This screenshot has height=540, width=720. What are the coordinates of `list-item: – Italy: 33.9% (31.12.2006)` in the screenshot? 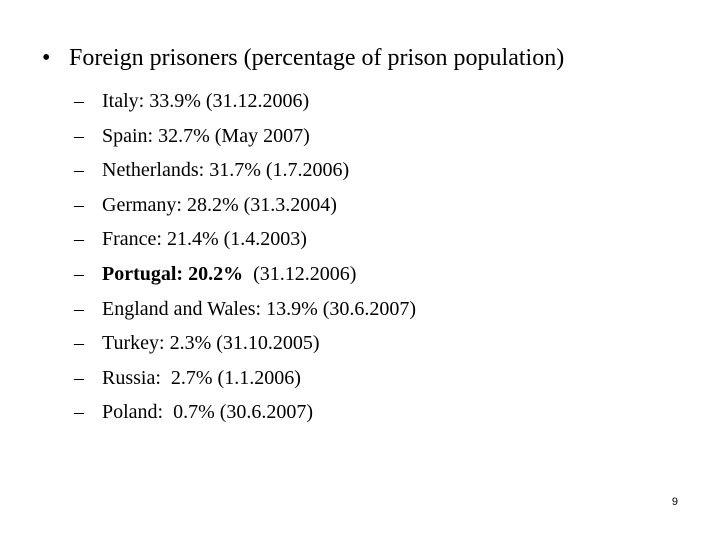 It's located at (245, 103).